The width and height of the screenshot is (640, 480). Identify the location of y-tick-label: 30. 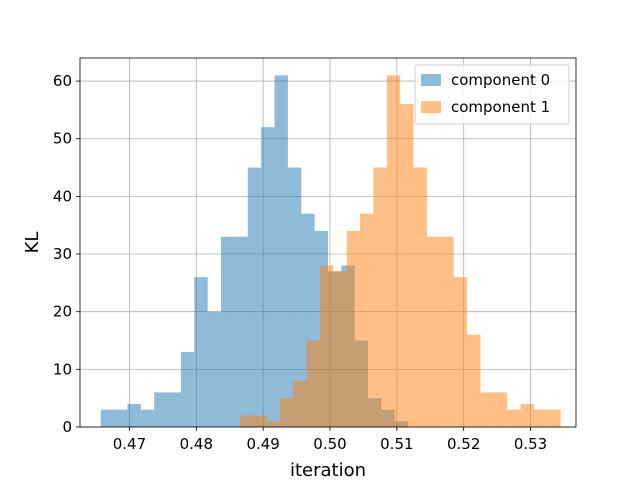
(62, 254).